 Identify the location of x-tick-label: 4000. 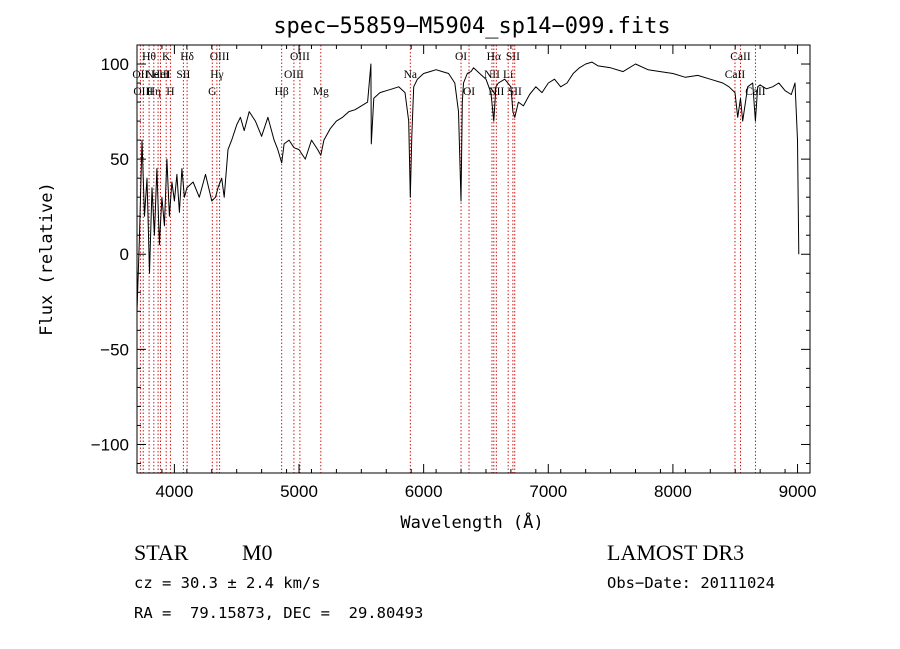
(174, 491).